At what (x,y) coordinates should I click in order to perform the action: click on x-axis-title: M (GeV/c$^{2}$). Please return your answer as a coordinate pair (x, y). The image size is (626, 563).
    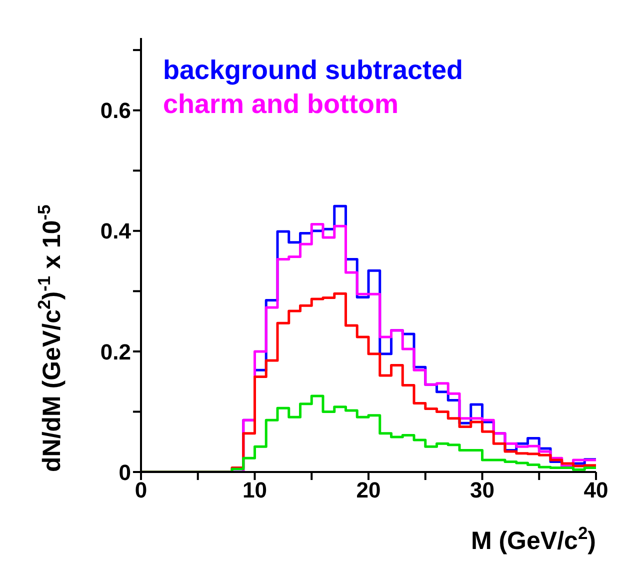
    Looking at the image, I should click on (533, 539).